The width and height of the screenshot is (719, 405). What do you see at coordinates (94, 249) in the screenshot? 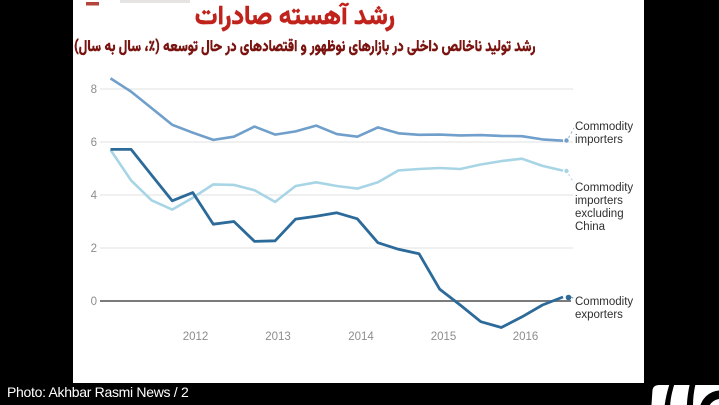
I see `svg-text: 2` at bounding box center [94, 249].